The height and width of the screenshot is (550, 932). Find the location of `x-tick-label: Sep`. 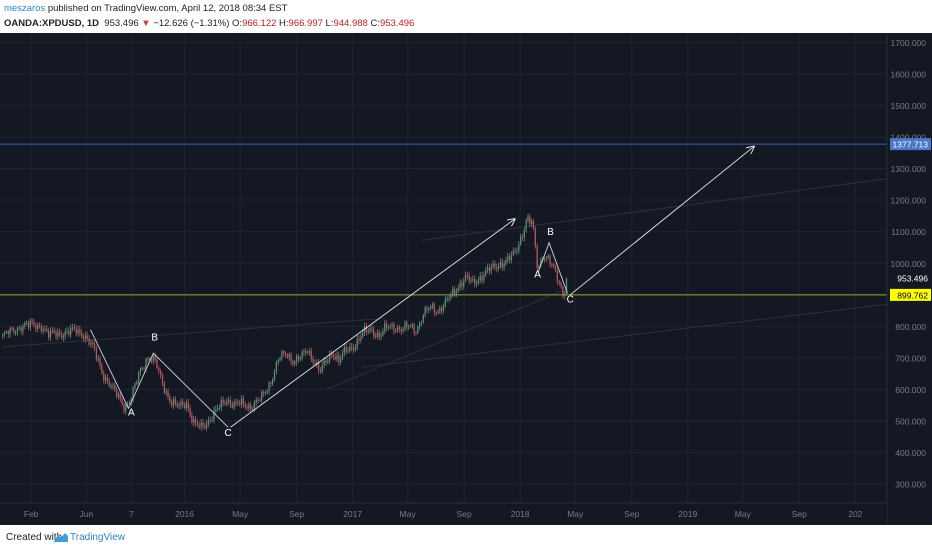

x-tick-label: Sep is located at coordinates (296, 514).